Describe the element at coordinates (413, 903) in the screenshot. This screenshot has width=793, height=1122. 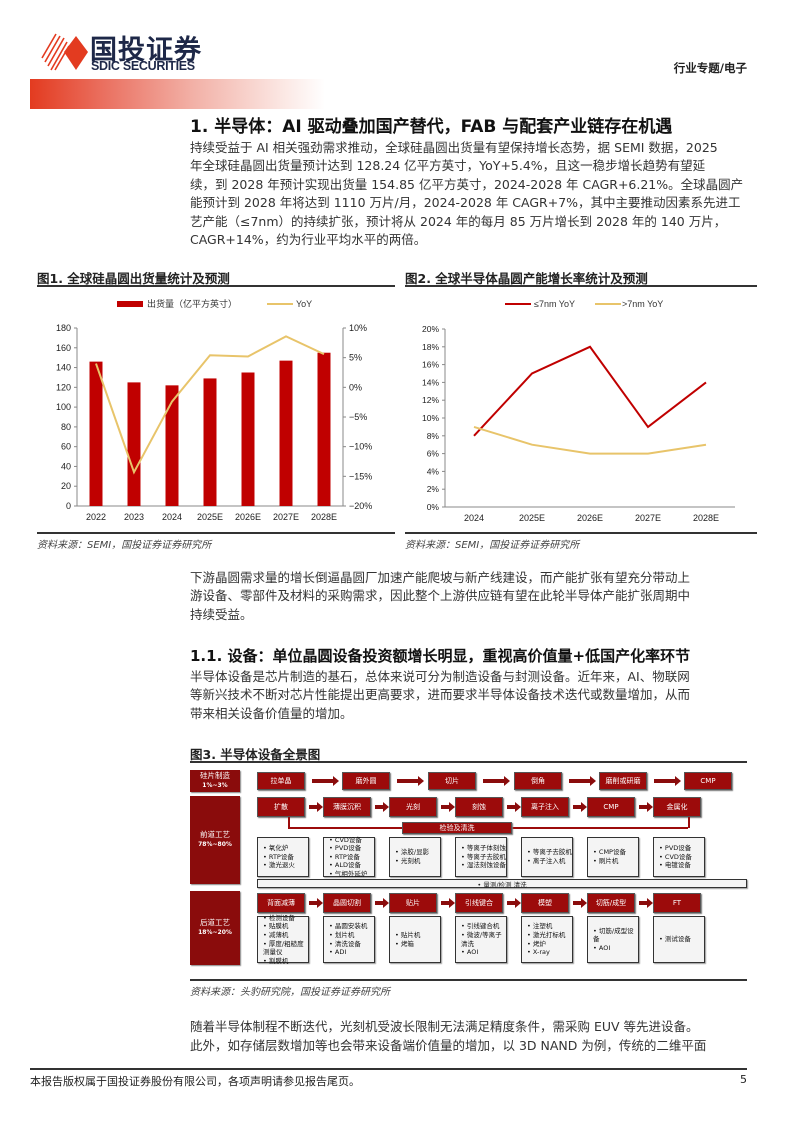
I see `back-end-step-box: 贴片` at that location.